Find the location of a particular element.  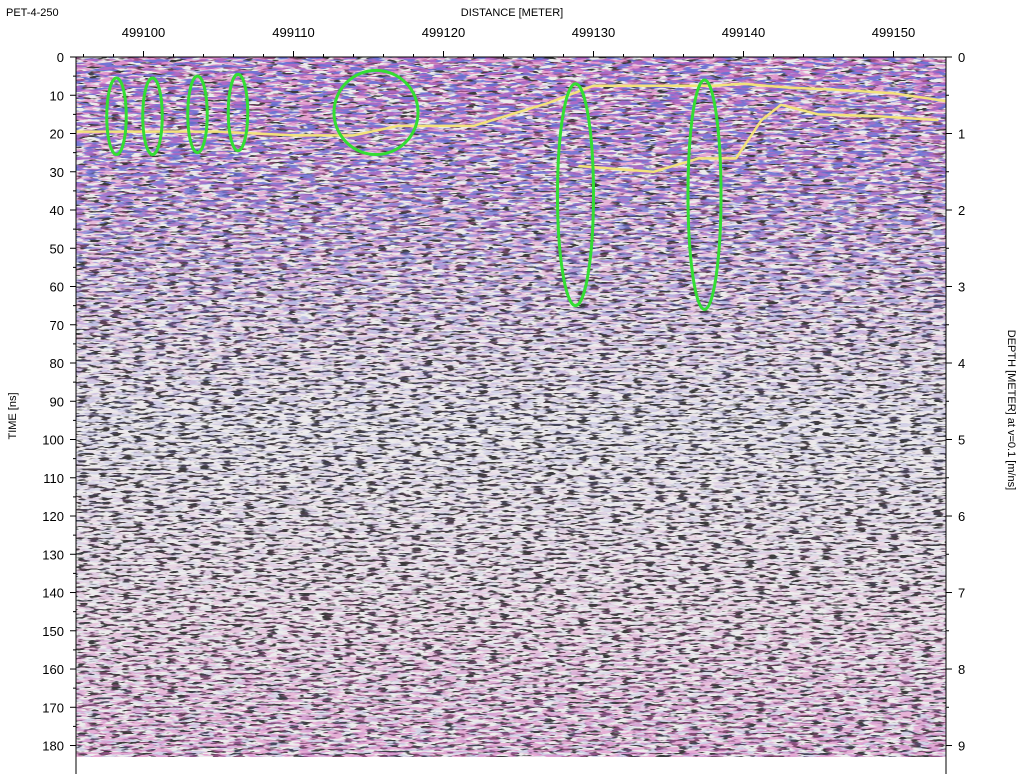

y-tick-label: 160 is located at coordinates (53, 669).